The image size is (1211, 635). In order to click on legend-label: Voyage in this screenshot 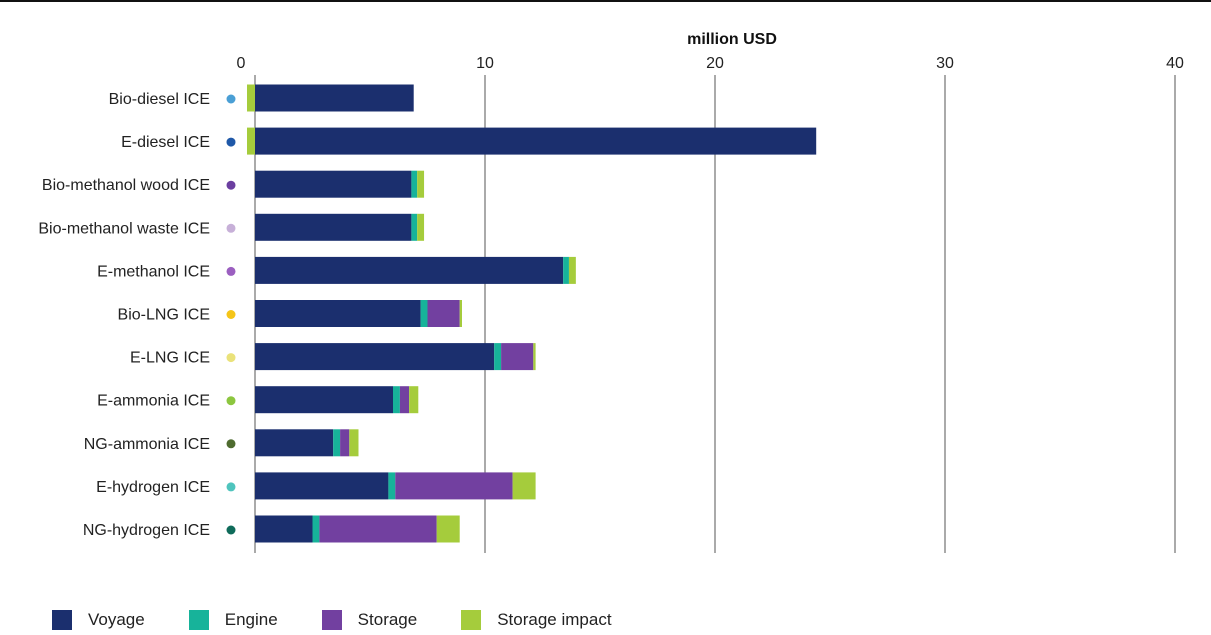, I will do `click(116, 619)`.